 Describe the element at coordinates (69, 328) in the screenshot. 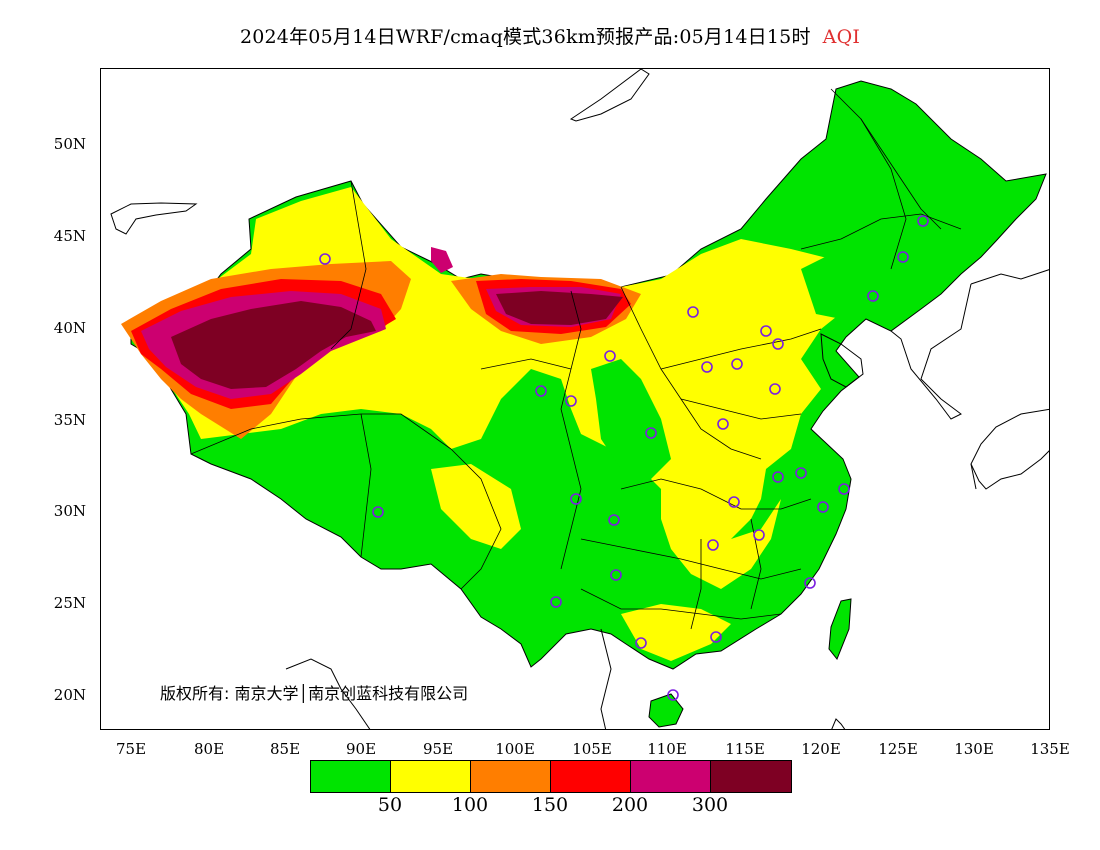

I see `lat-label: 40N` at that location.